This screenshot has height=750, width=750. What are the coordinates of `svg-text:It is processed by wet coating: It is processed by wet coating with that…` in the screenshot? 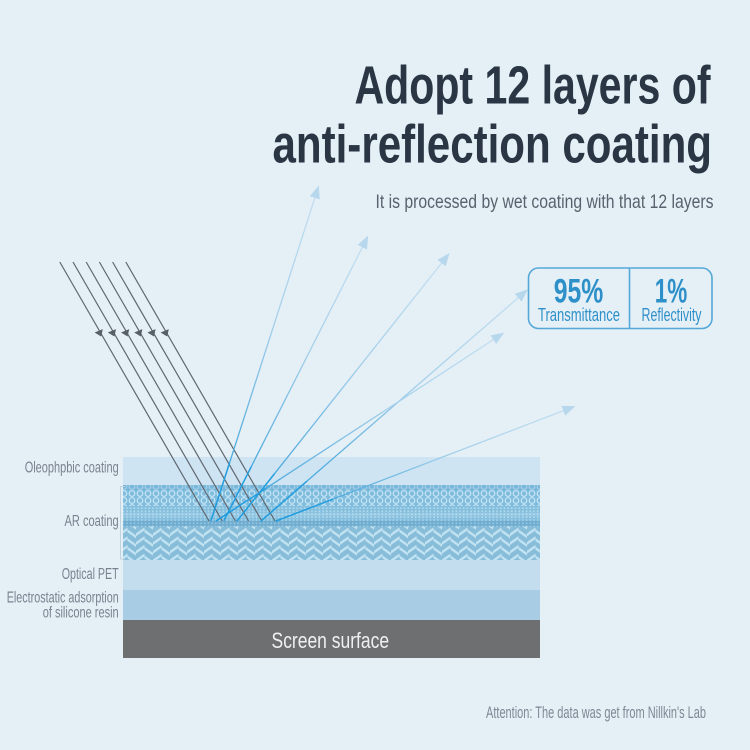 It's located at (545, 202).